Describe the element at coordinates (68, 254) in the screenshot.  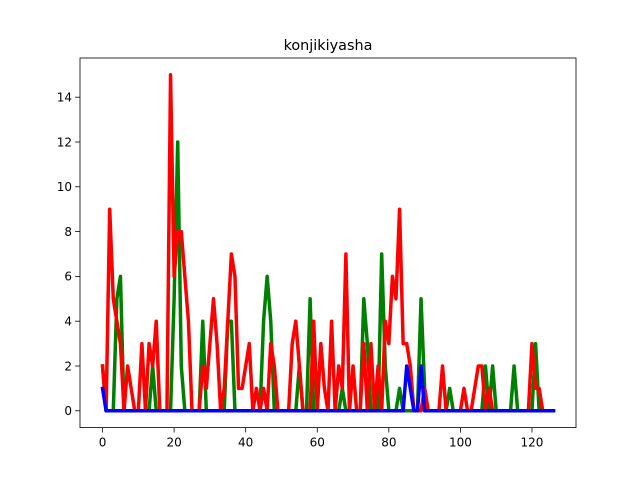
I see `y-axis: 0 2 4 6 8 10 12 14` at that location.